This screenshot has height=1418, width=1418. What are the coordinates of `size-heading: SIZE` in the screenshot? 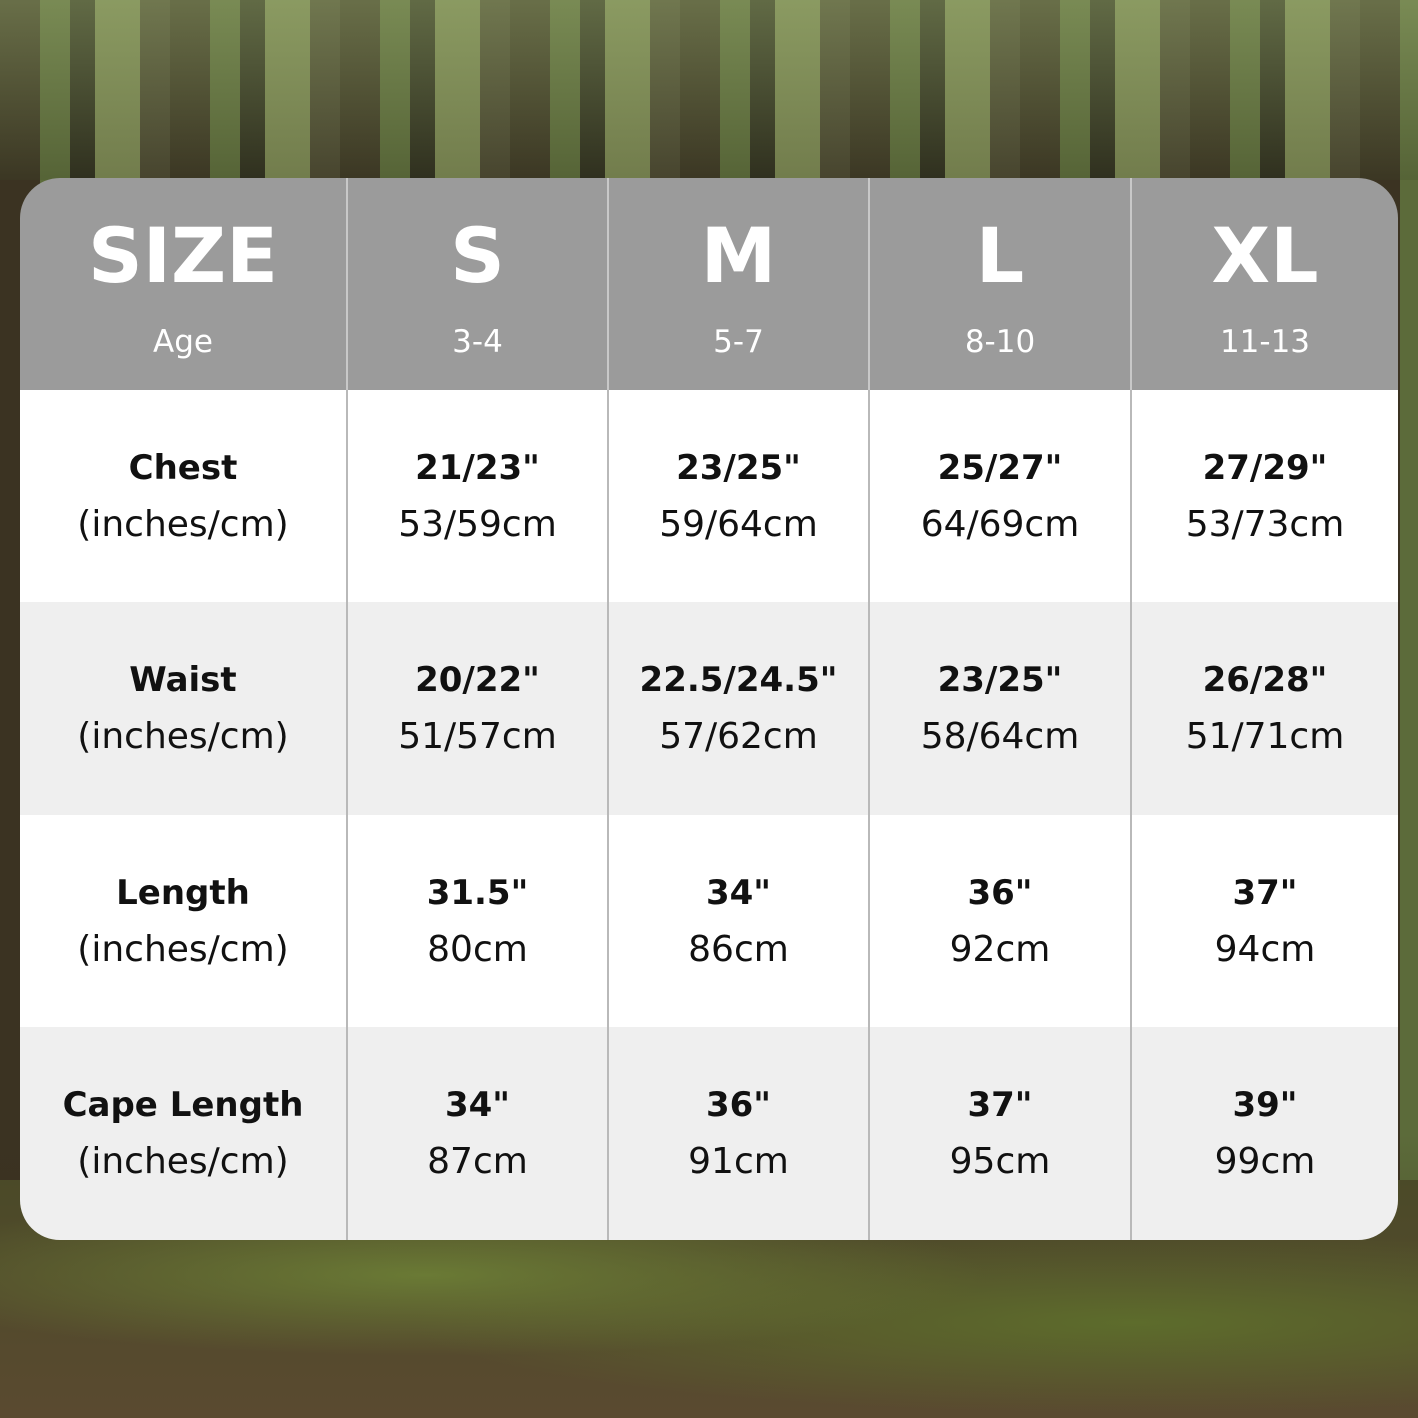 It's located at (183, 255).